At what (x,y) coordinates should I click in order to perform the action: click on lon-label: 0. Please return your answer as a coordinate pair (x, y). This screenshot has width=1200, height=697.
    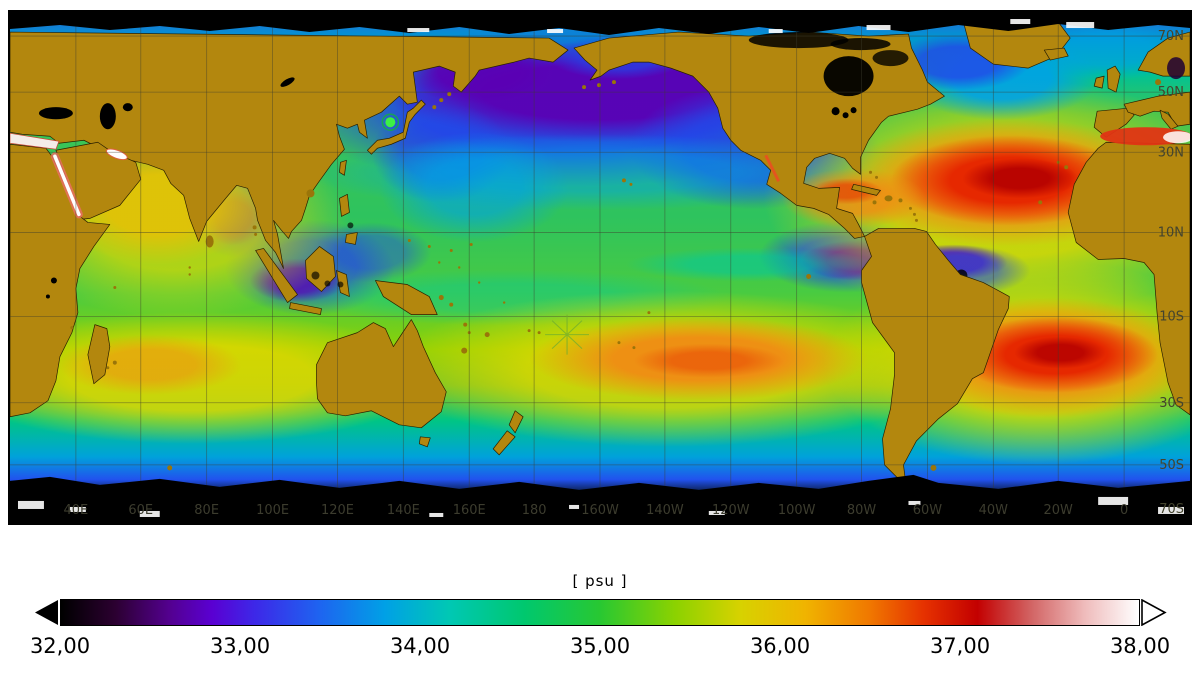
    Looking at the image, I should click on (1124, 510).